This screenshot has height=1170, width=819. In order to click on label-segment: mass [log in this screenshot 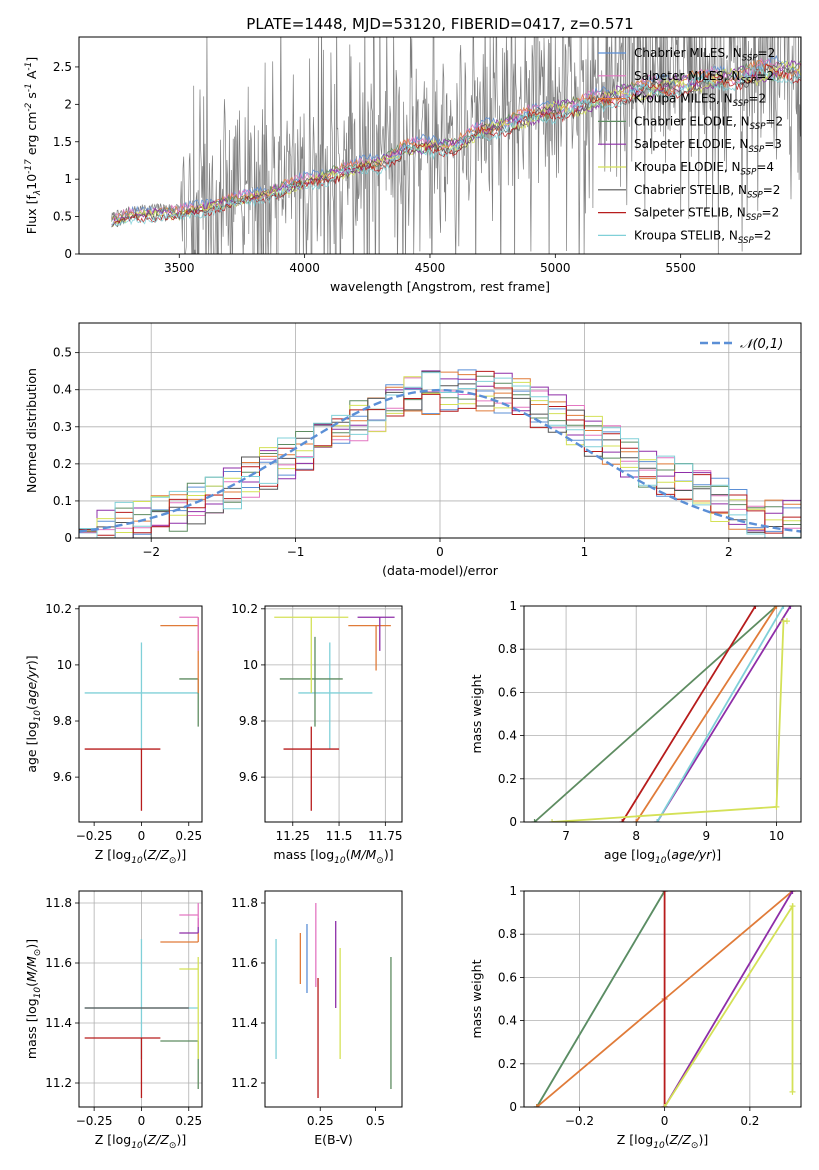, I will do `click(303, 854)`.